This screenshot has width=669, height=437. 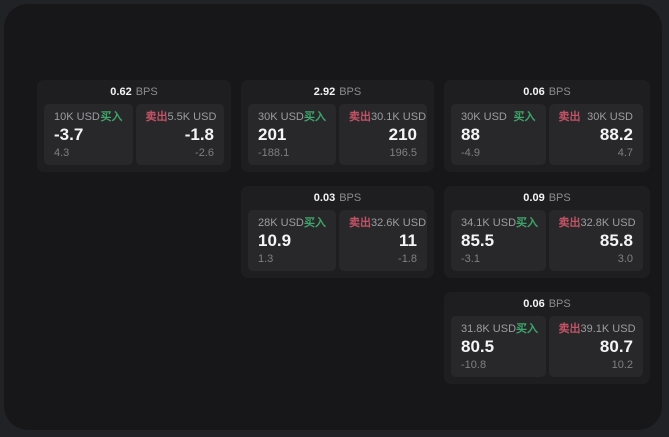 I want to click on sell-quote-cell: 卖出 30.1K USD 210 196.5, so click(x=383, y=134).